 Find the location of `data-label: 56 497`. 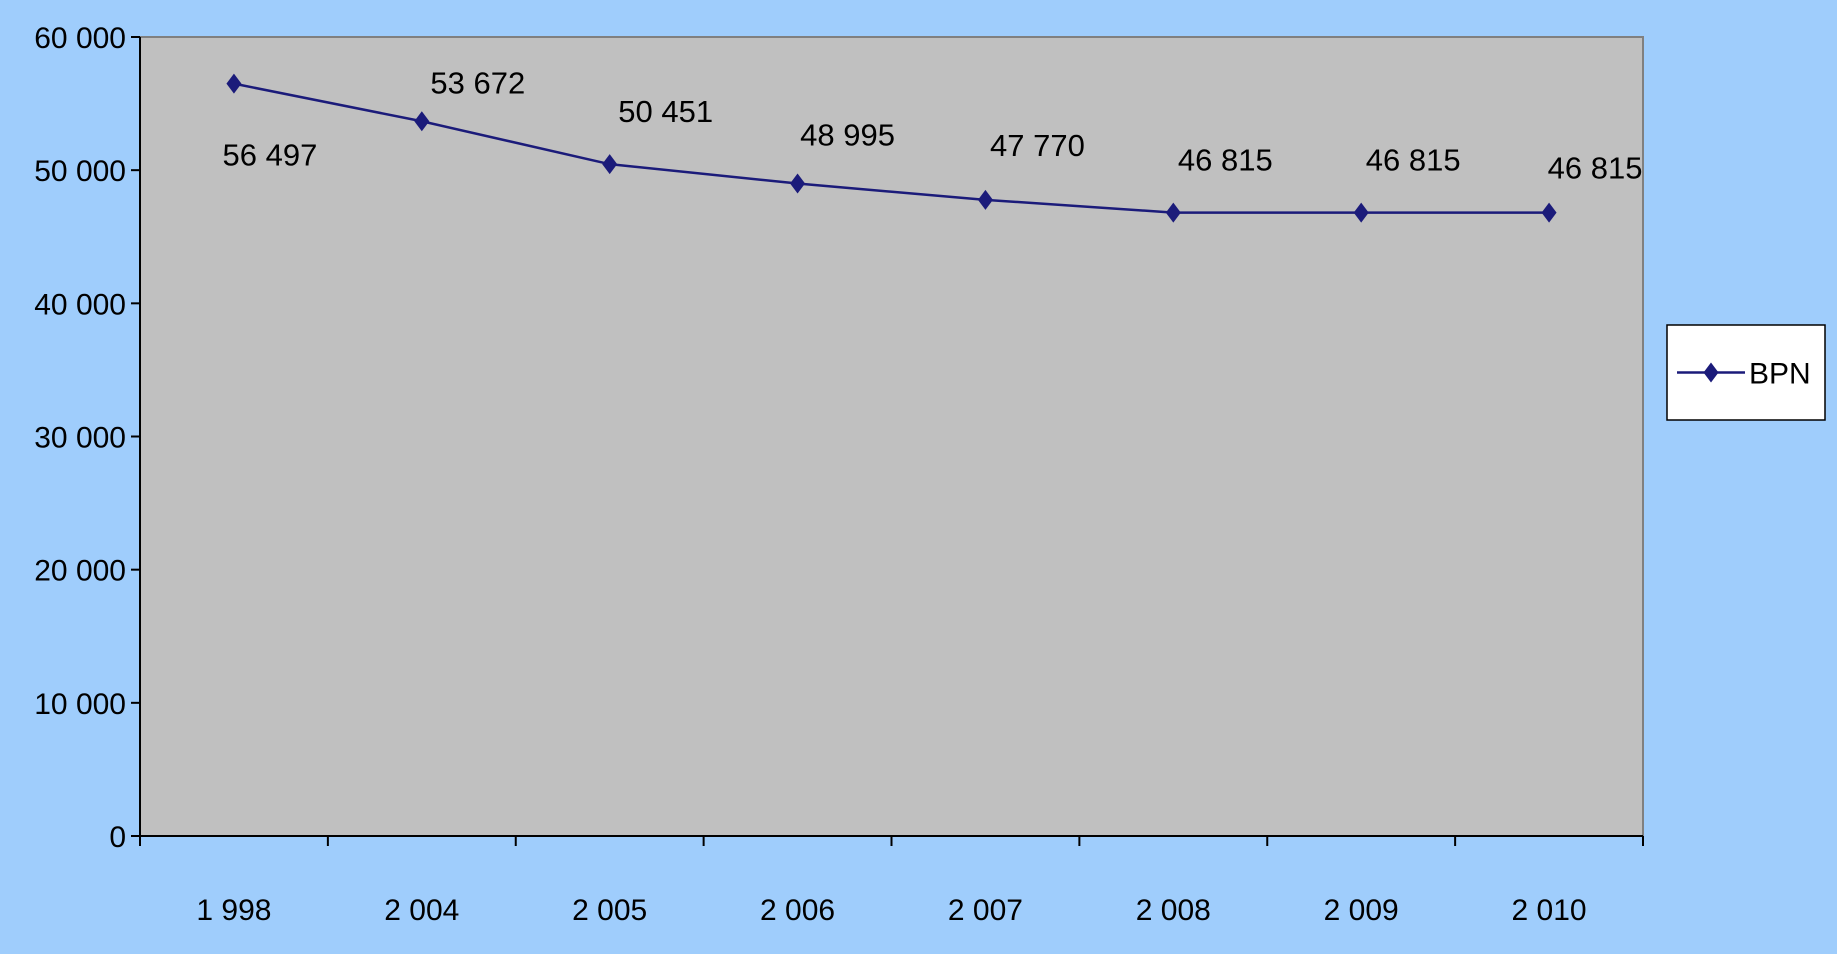

data-label: 56 497 is located at coordinates (270, 155).